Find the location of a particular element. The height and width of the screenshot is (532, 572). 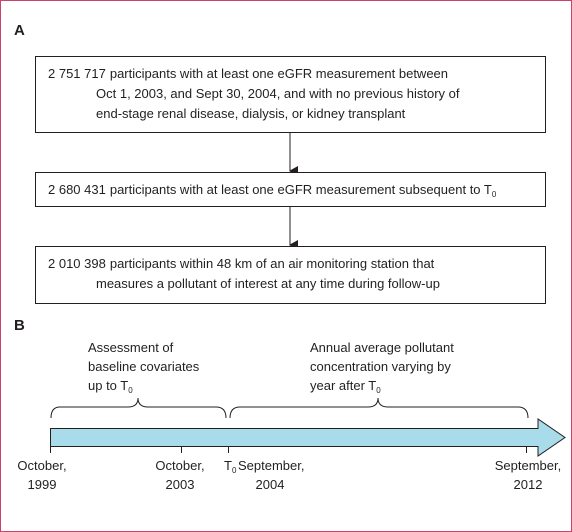

panel-label: B is located at coordinates (19, 325).